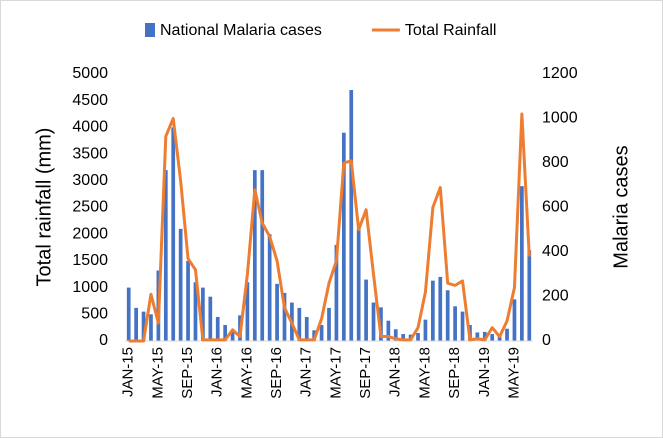 The height and width of the screenshot is (438, 663). I want to click on x-tick-label: JAN-16, so click(217, 372).